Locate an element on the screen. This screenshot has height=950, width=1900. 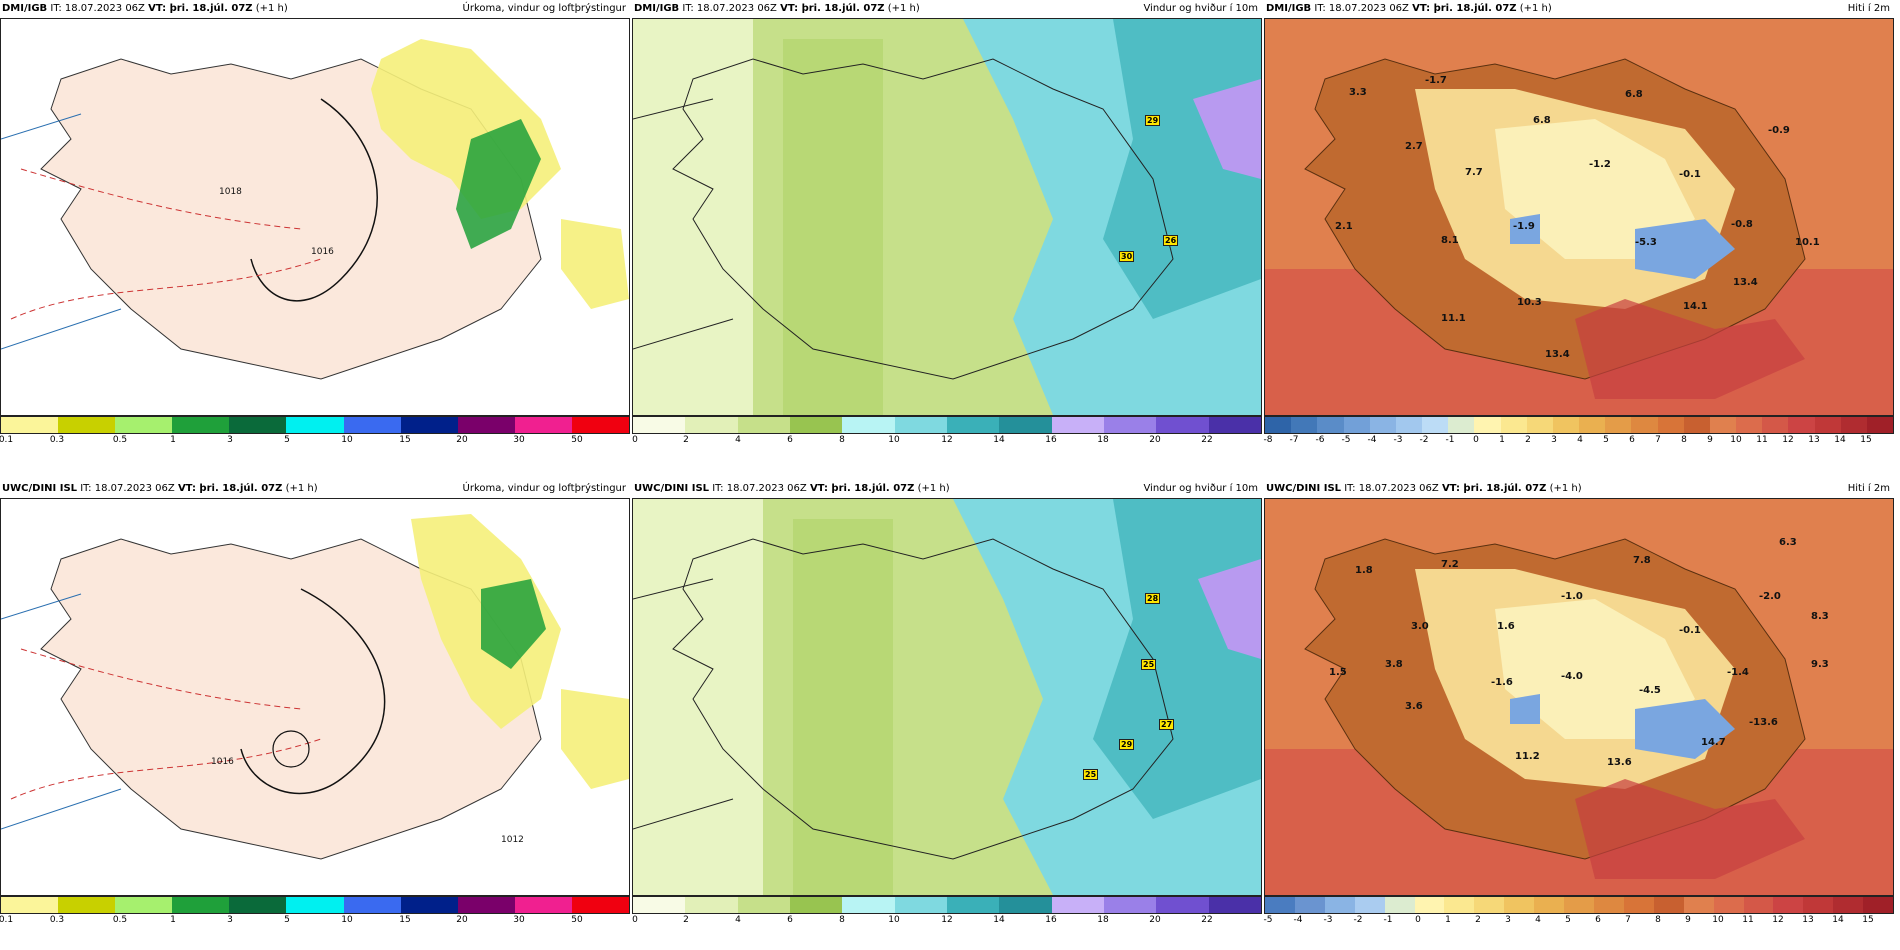
temp-label: 14.1 is located at coordinates (1695, 306).